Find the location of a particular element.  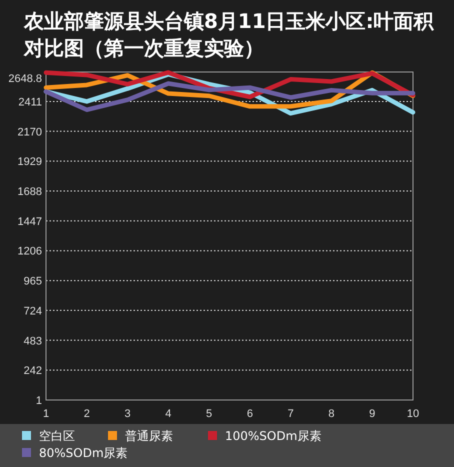

x-tick-label: 8 is located at coordinates (331, 414).